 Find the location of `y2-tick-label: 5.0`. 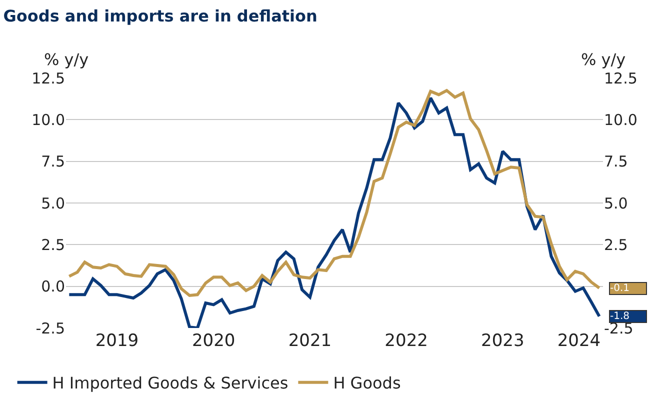

y2-tick-label: 5.0 is located at coordinates (616, 203).